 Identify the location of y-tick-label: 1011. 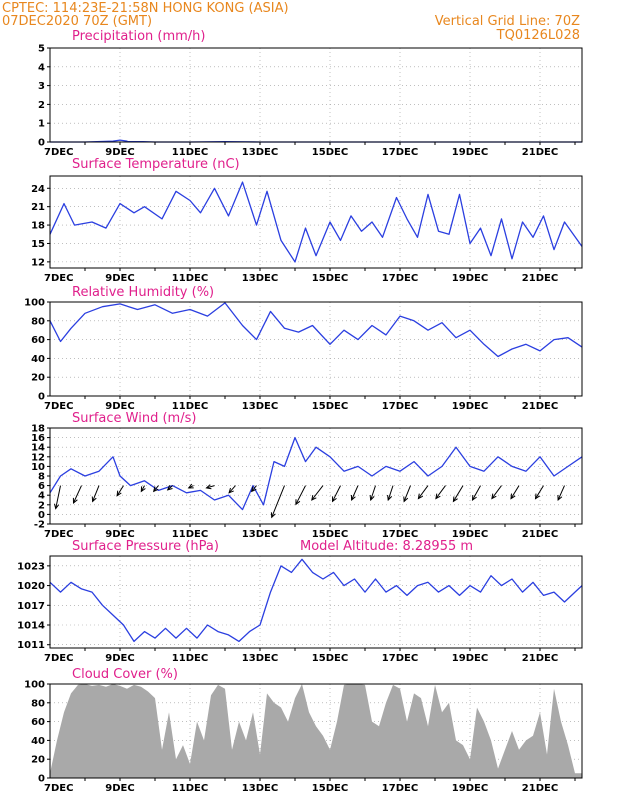
(31, 645).